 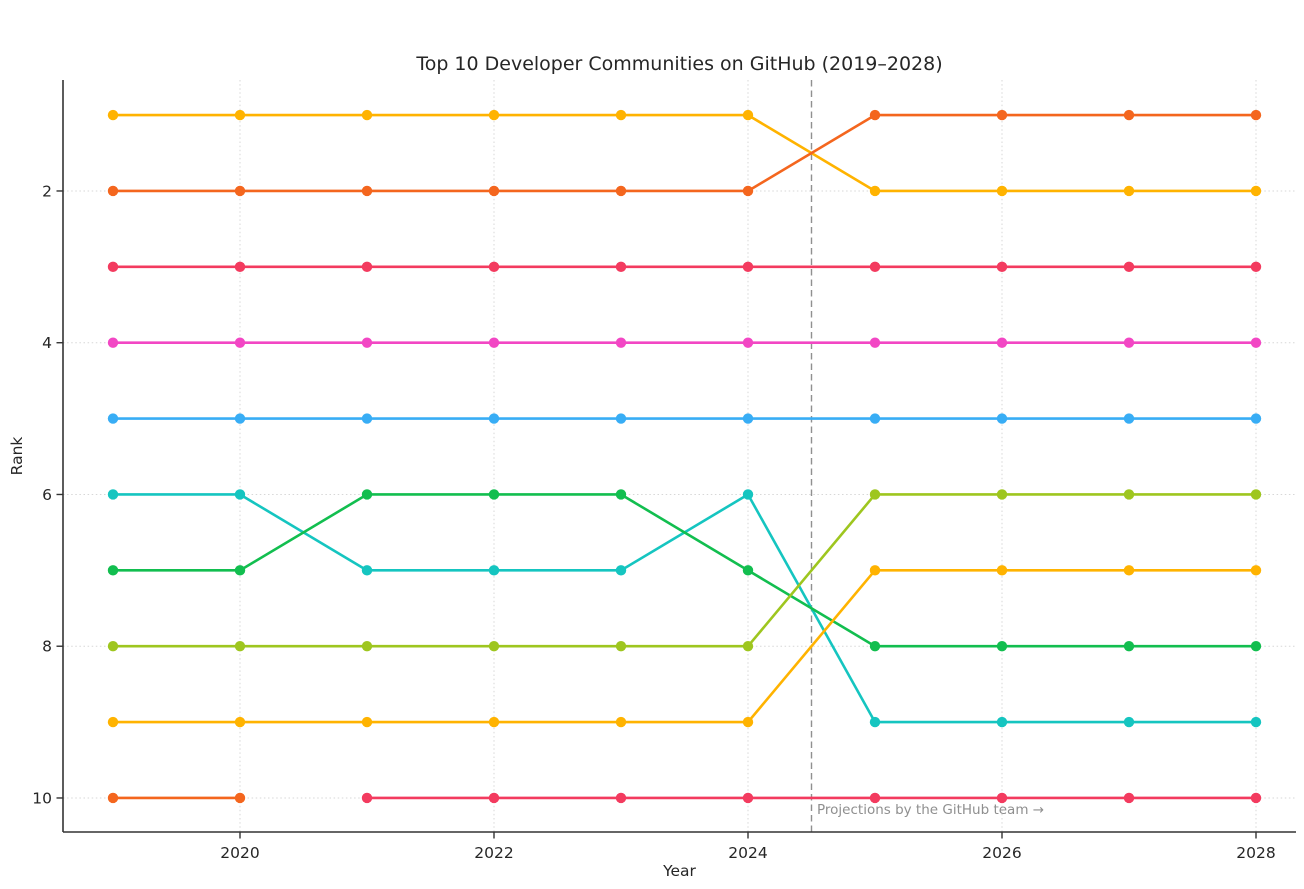 What do you see at coordinates (493, 853) in the screenshot?
I see `x-tick-label: 2022` at bounding box center [493, 853].